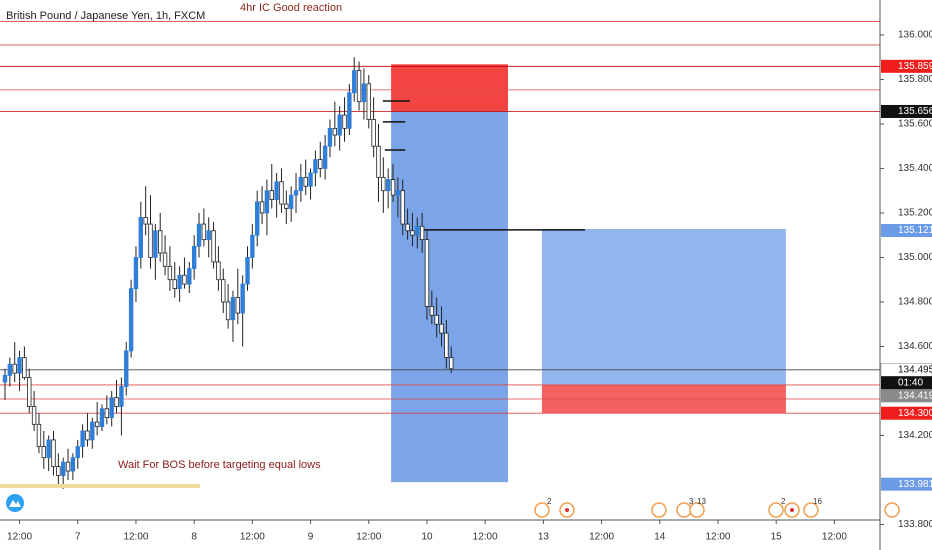 This screenshot has width=932, height=550. What do you see at coordinates (915, 111) in the screenshot?
I see `price-label-text: 135.656` at bounding box center [915, 111].